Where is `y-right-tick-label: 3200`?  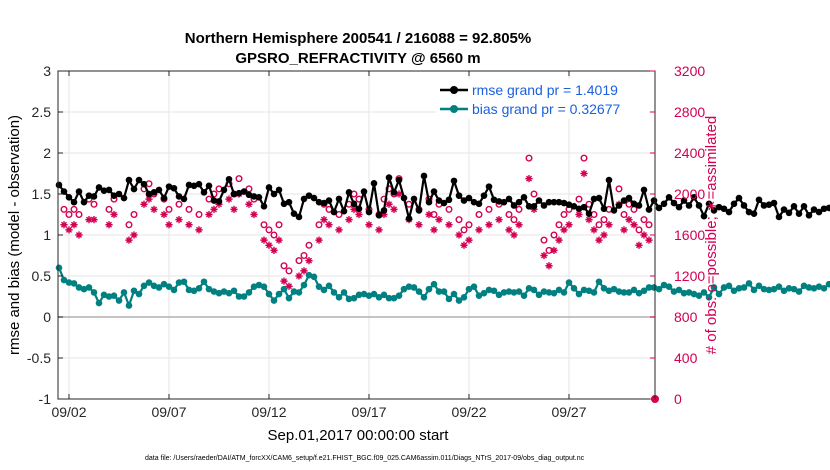
y-right-tick-label: 3200 is located at coordinates (689, 71).